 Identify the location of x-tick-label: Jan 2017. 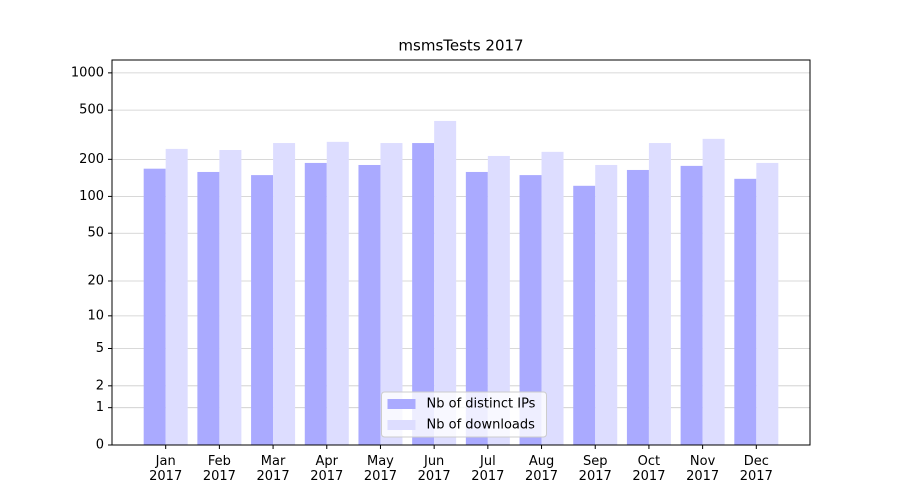
(166, 469).